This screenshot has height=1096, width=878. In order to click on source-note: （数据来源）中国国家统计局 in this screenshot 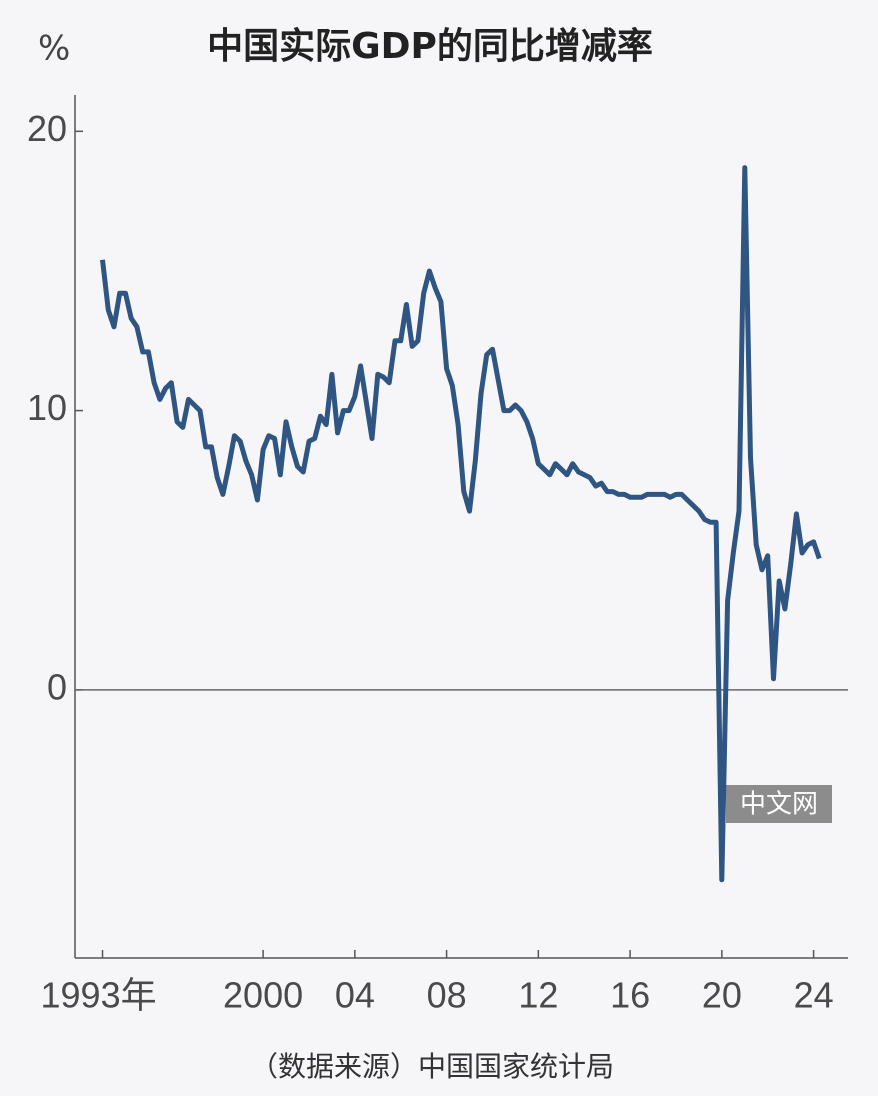, I will do `click(432, 1066)`.